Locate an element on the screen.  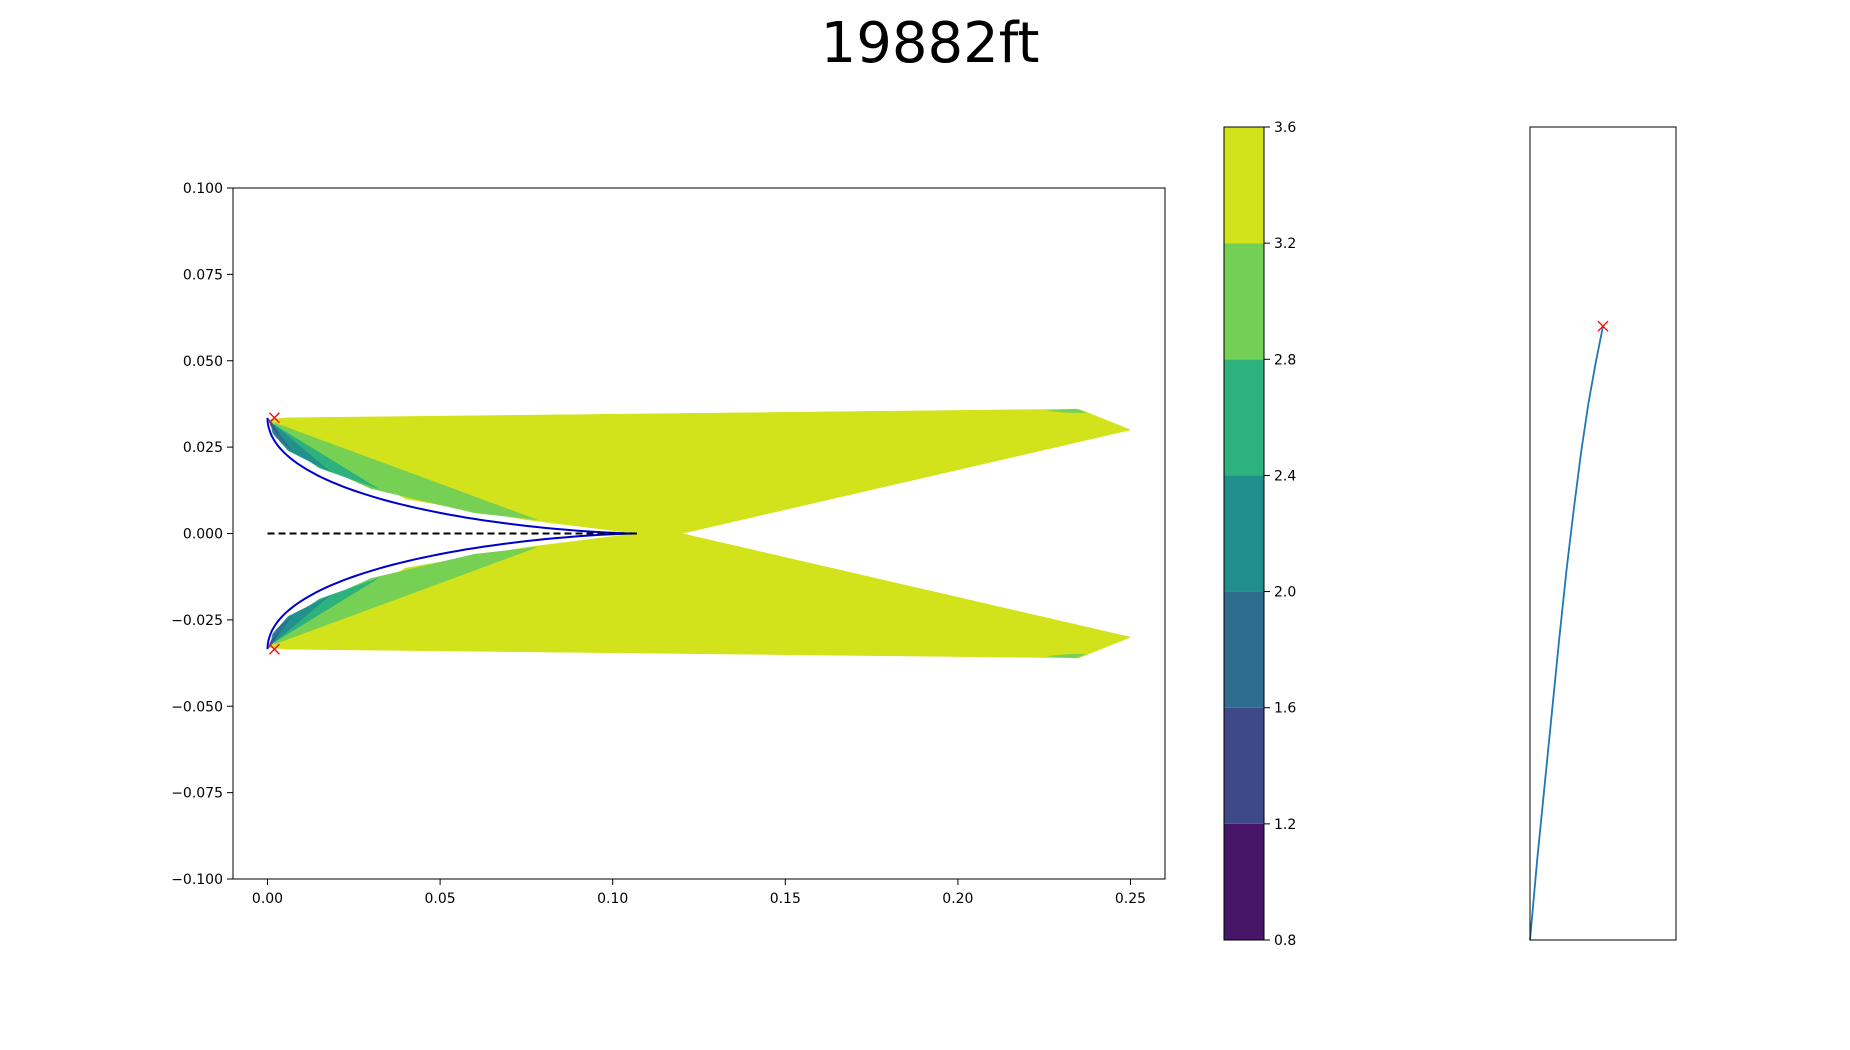
trajectory-line is located at coordinates (1566, 633).